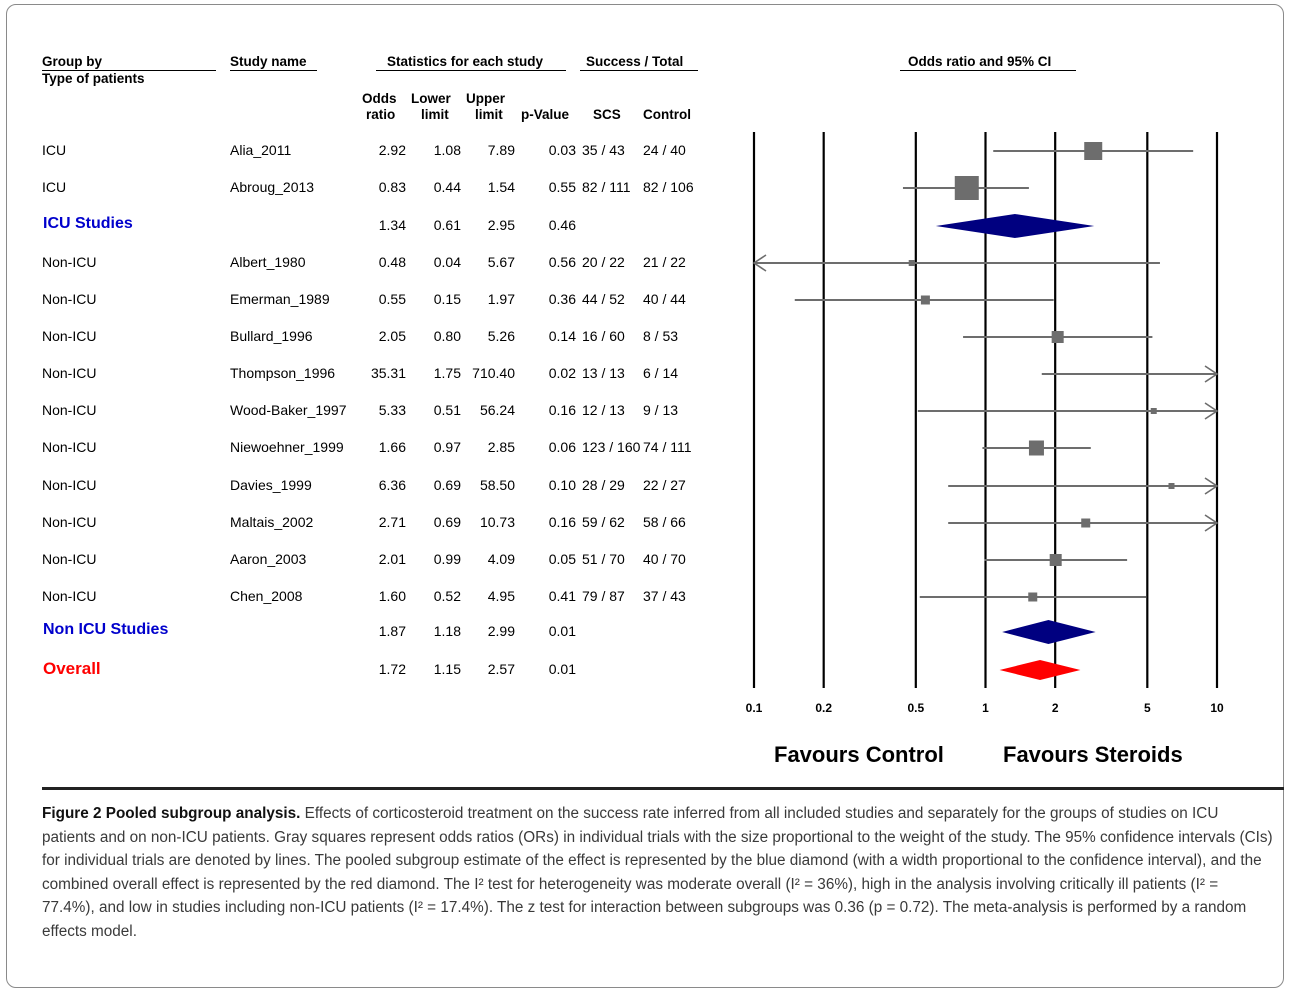  Describe the element at coordinates (171, 813) in the screenshot. I see `caption-lead: Figure 2 Pooled subgroup analysis.` at that location.